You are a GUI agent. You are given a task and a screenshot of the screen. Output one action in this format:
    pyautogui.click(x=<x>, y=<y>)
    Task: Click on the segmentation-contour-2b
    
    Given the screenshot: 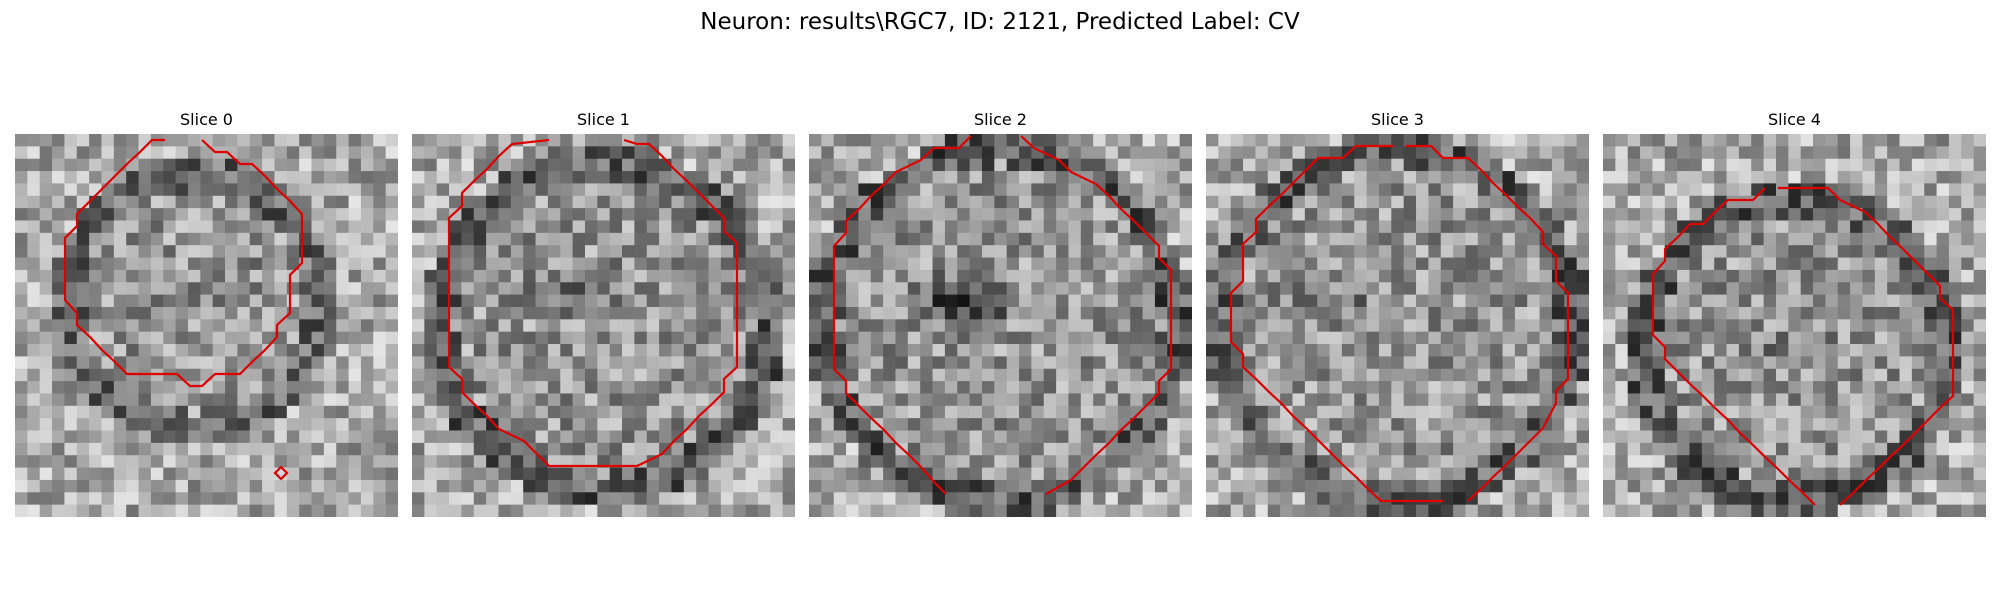 What is the action you would take?
    pyautogui.click(x=1096, y=315)
    